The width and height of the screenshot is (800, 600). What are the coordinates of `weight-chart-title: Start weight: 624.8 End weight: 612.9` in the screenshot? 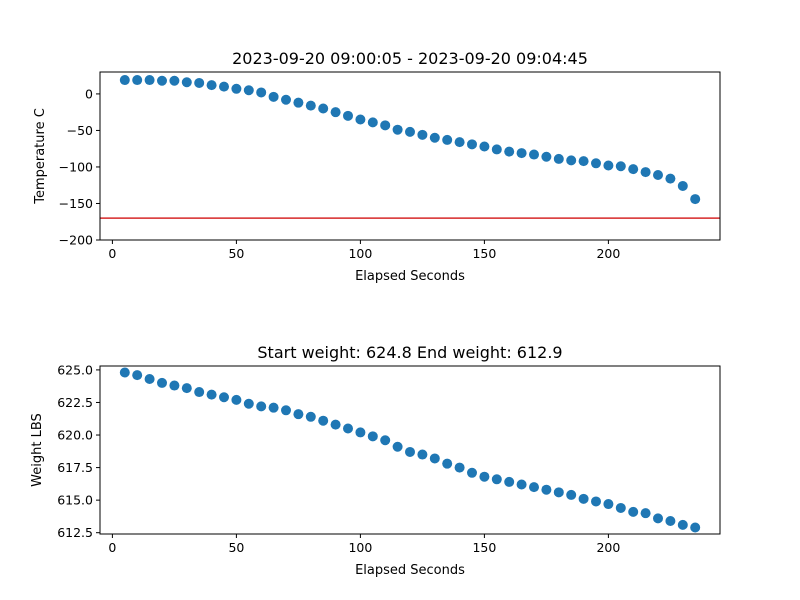 It's located at (409, 352).